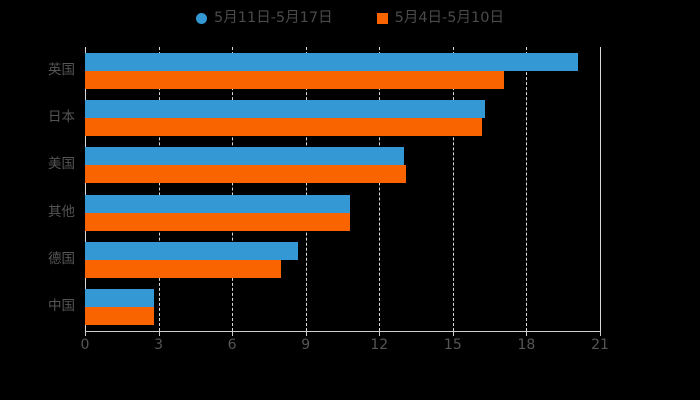 This screenshot has width=700, height=400. I want to click on y-axis-category-label: 中国, so click(61, 306).